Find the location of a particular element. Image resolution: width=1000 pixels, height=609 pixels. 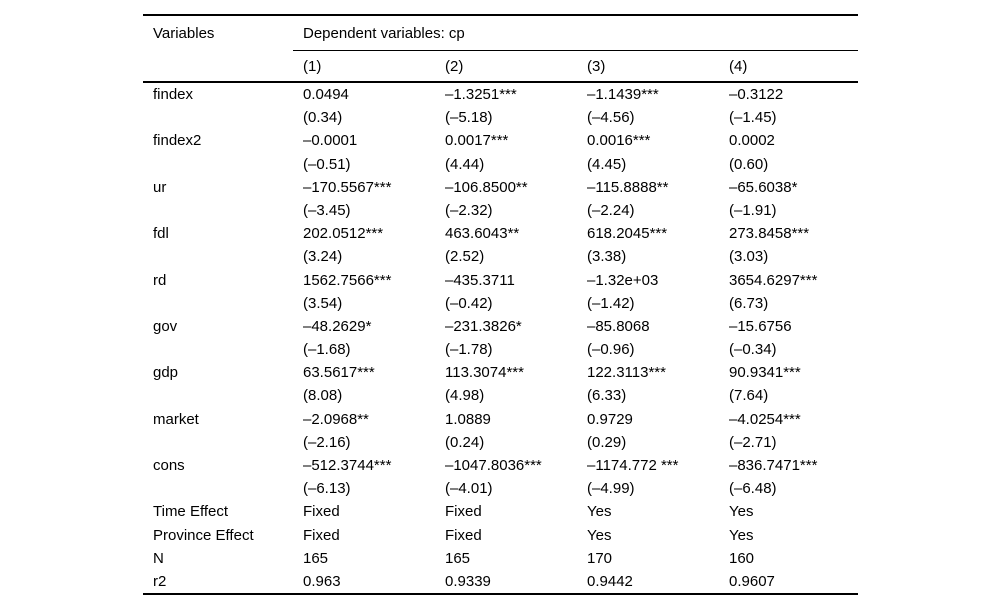

estimate-cell: 273.8458*** (3.03) is located at coordinates (788, 245).